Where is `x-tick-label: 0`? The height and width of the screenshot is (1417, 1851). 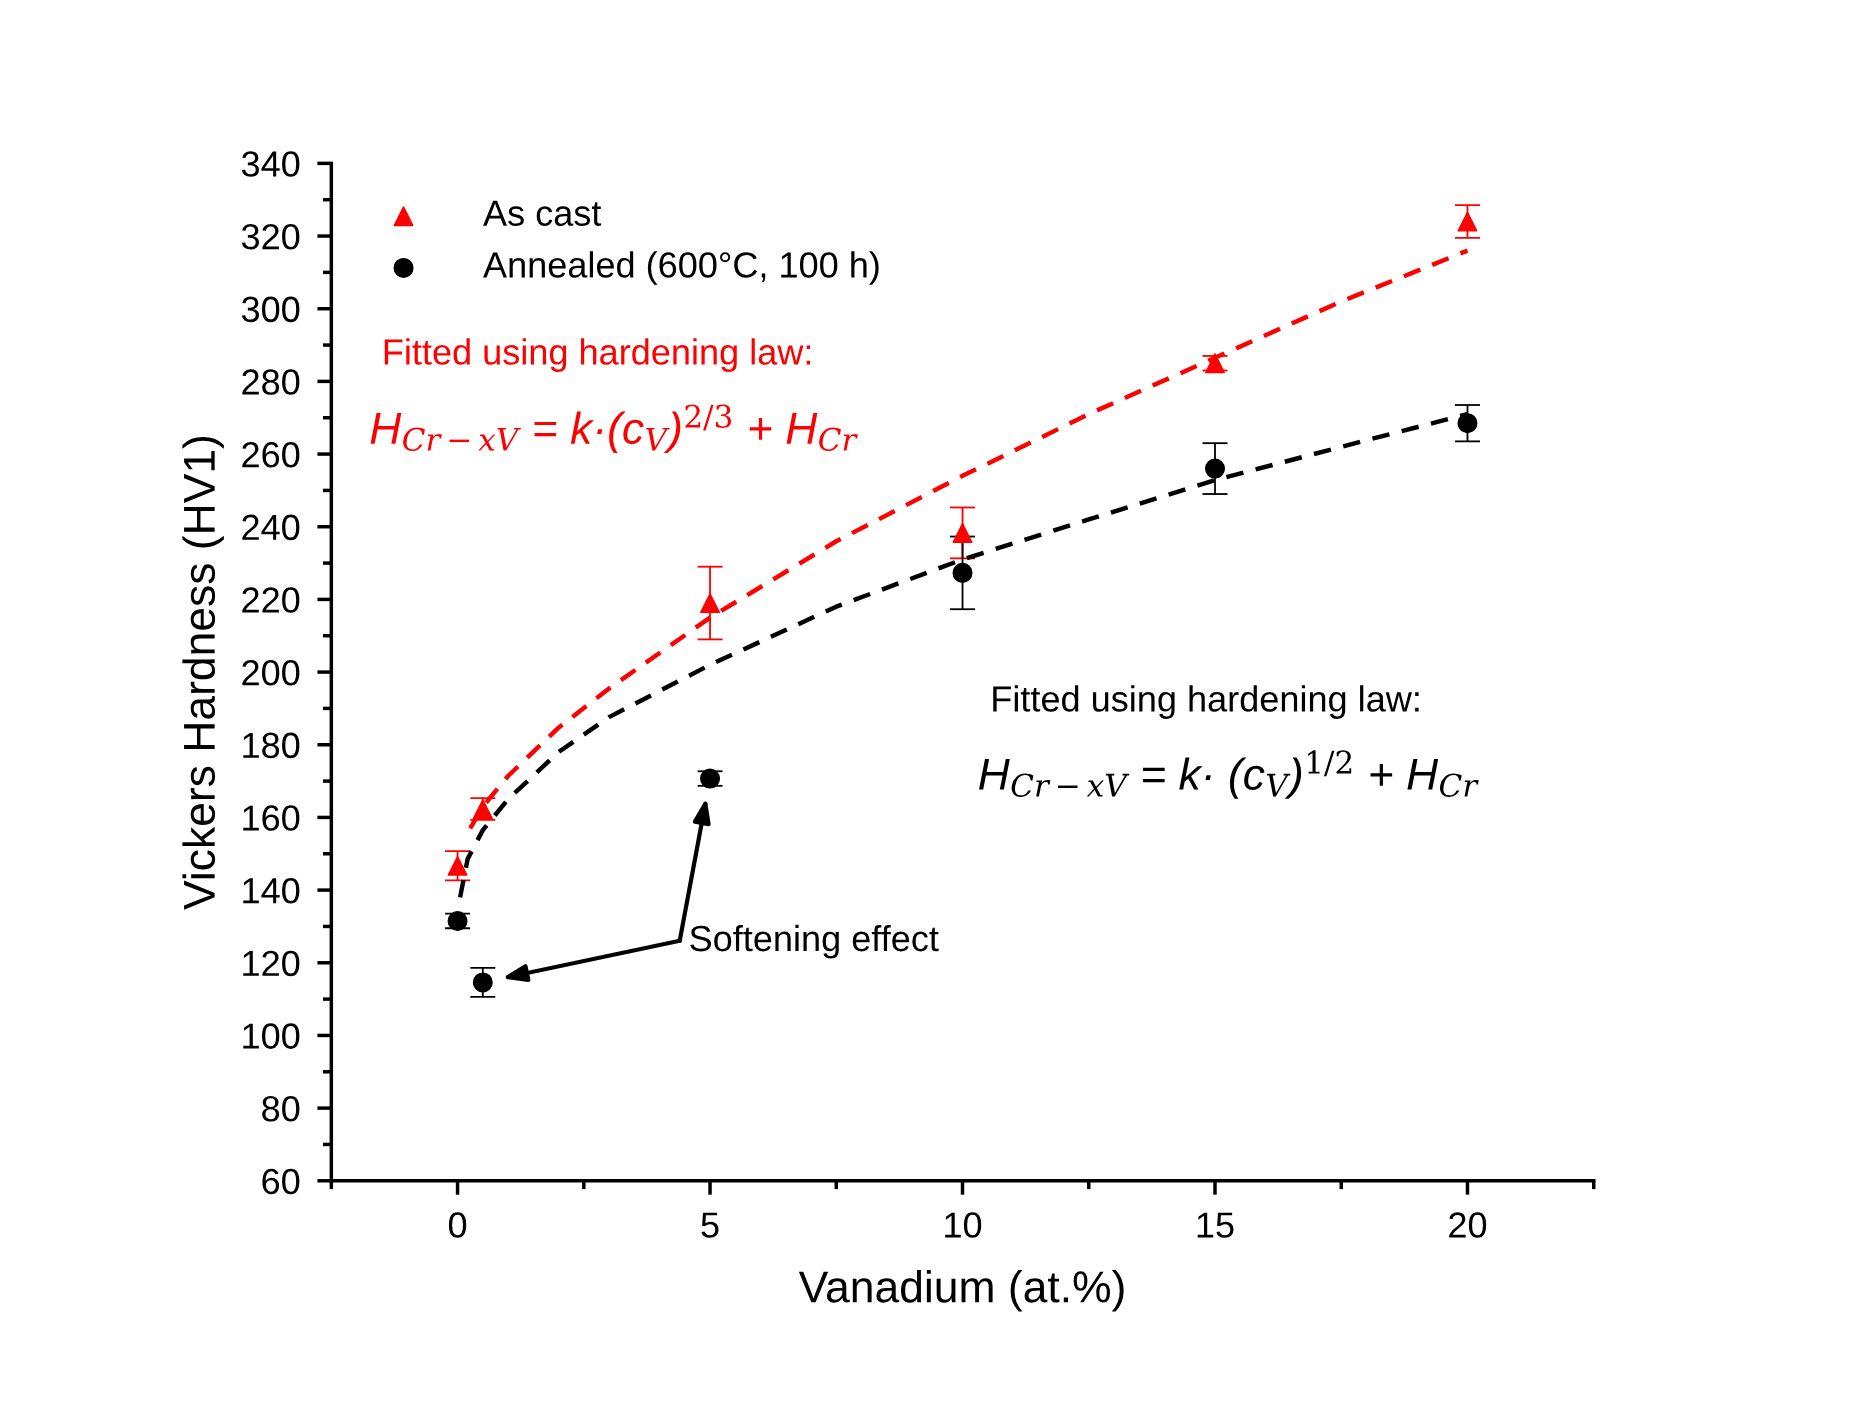 x-tick-label: 0 is located at coordinates (457, 1225).